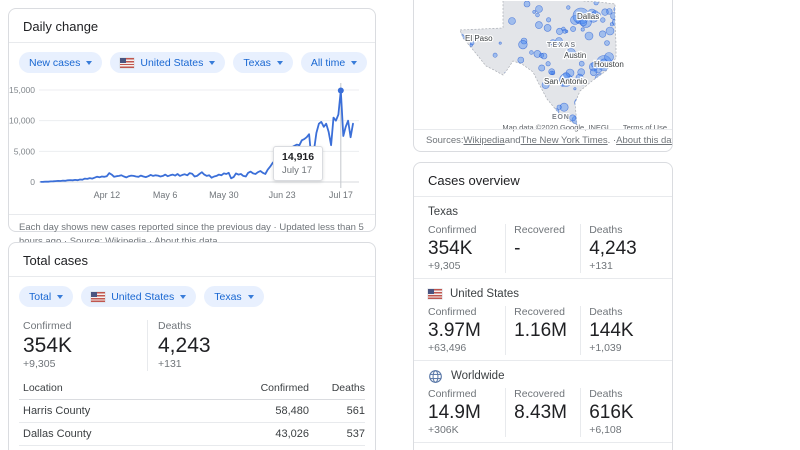 The image size is (800, 450). I want to click on cell-location: Dallas County, so click(57, 434).